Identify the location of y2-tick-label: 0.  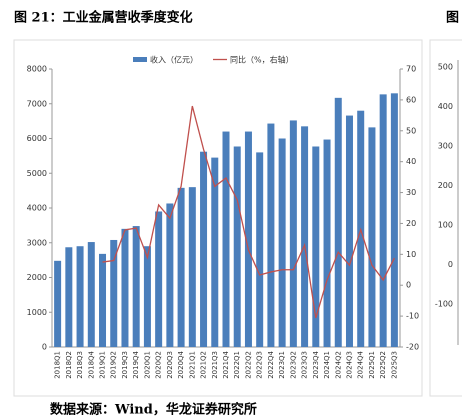
(408, 285).